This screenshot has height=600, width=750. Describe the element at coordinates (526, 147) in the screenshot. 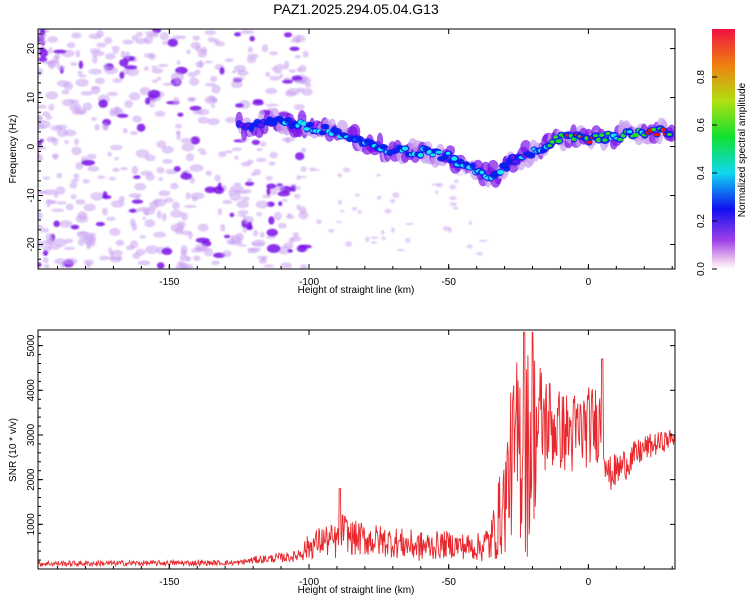

I see `ridge-halo` at that location.